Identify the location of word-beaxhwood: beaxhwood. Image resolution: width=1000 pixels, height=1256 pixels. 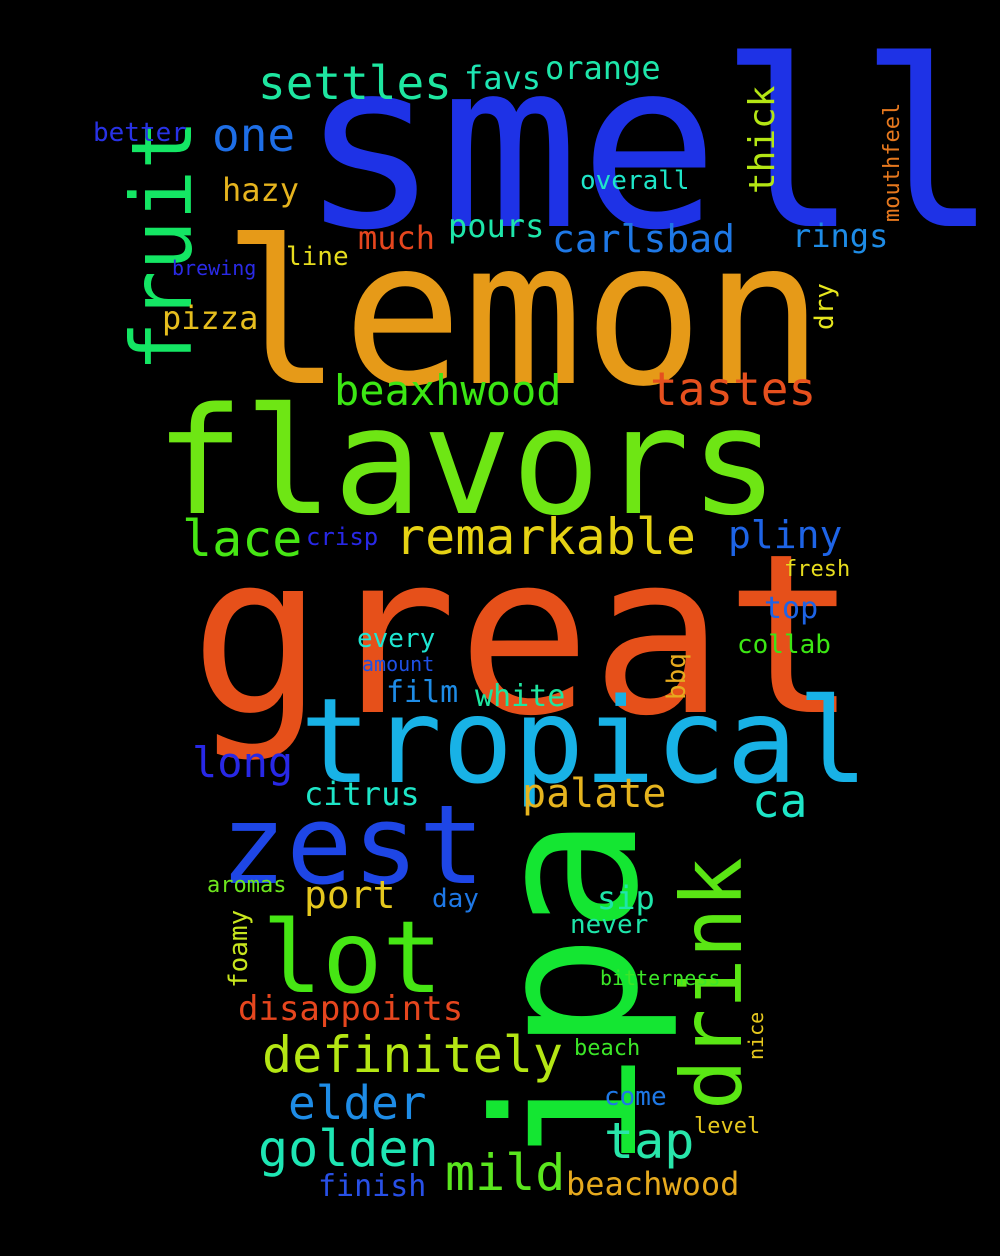
(448, 390).